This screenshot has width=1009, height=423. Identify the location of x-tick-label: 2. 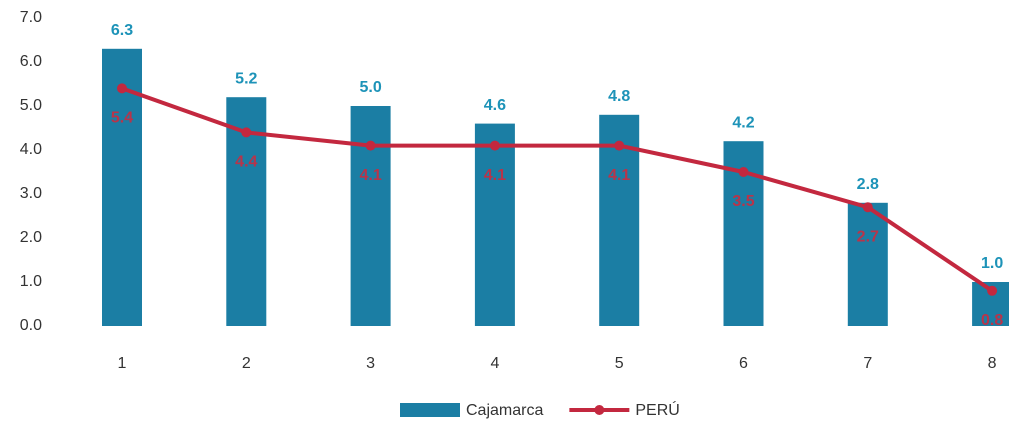
(246, 363).